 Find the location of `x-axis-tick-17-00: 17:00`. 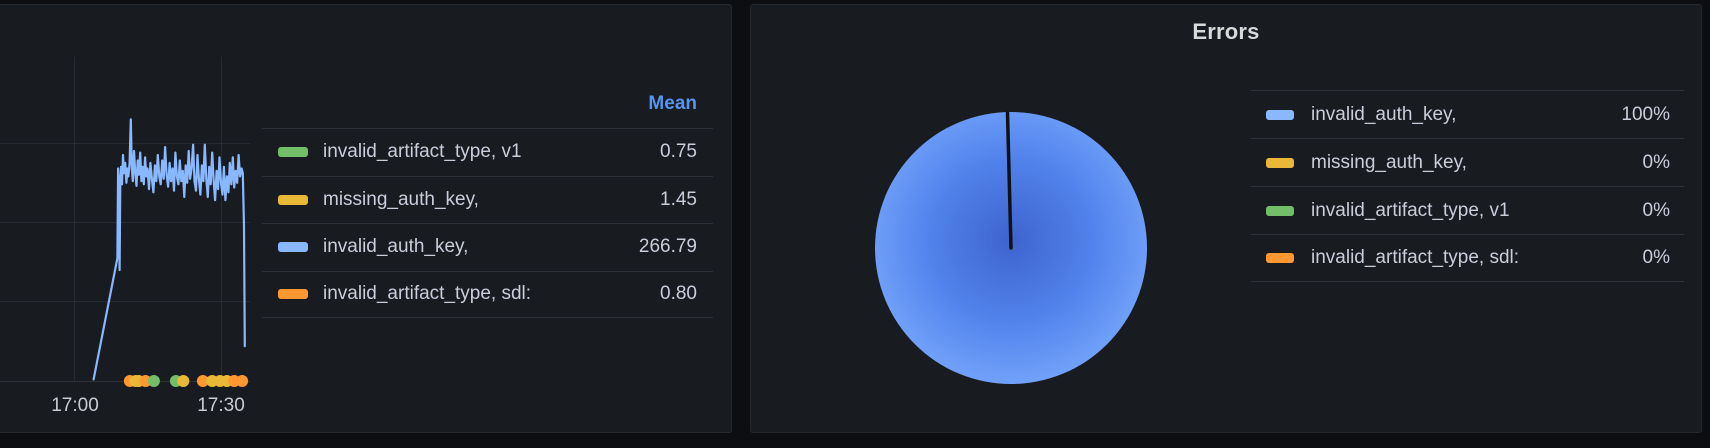

x-axis-tick-17-00: 17:00 is located at coordinates (75, 405).